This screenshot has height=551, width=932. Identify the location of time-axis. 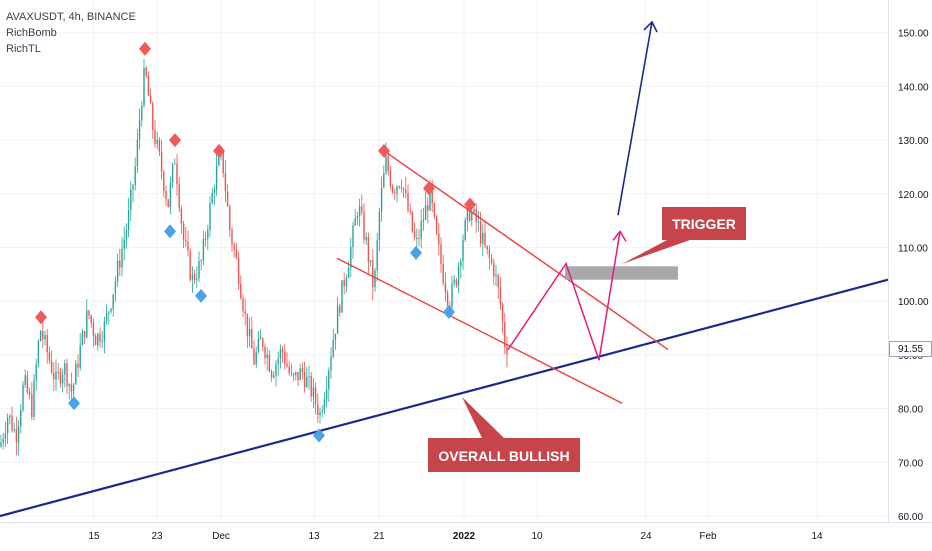
(466, 536).